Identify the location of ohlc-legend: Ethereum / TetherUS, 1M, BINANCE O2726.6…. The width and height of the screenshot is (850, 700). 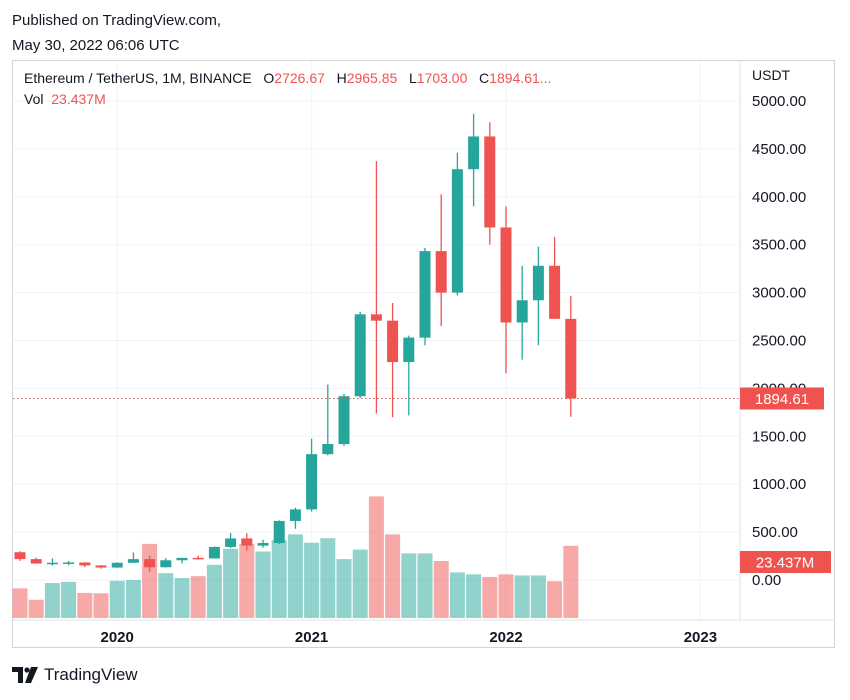
(287, 78).